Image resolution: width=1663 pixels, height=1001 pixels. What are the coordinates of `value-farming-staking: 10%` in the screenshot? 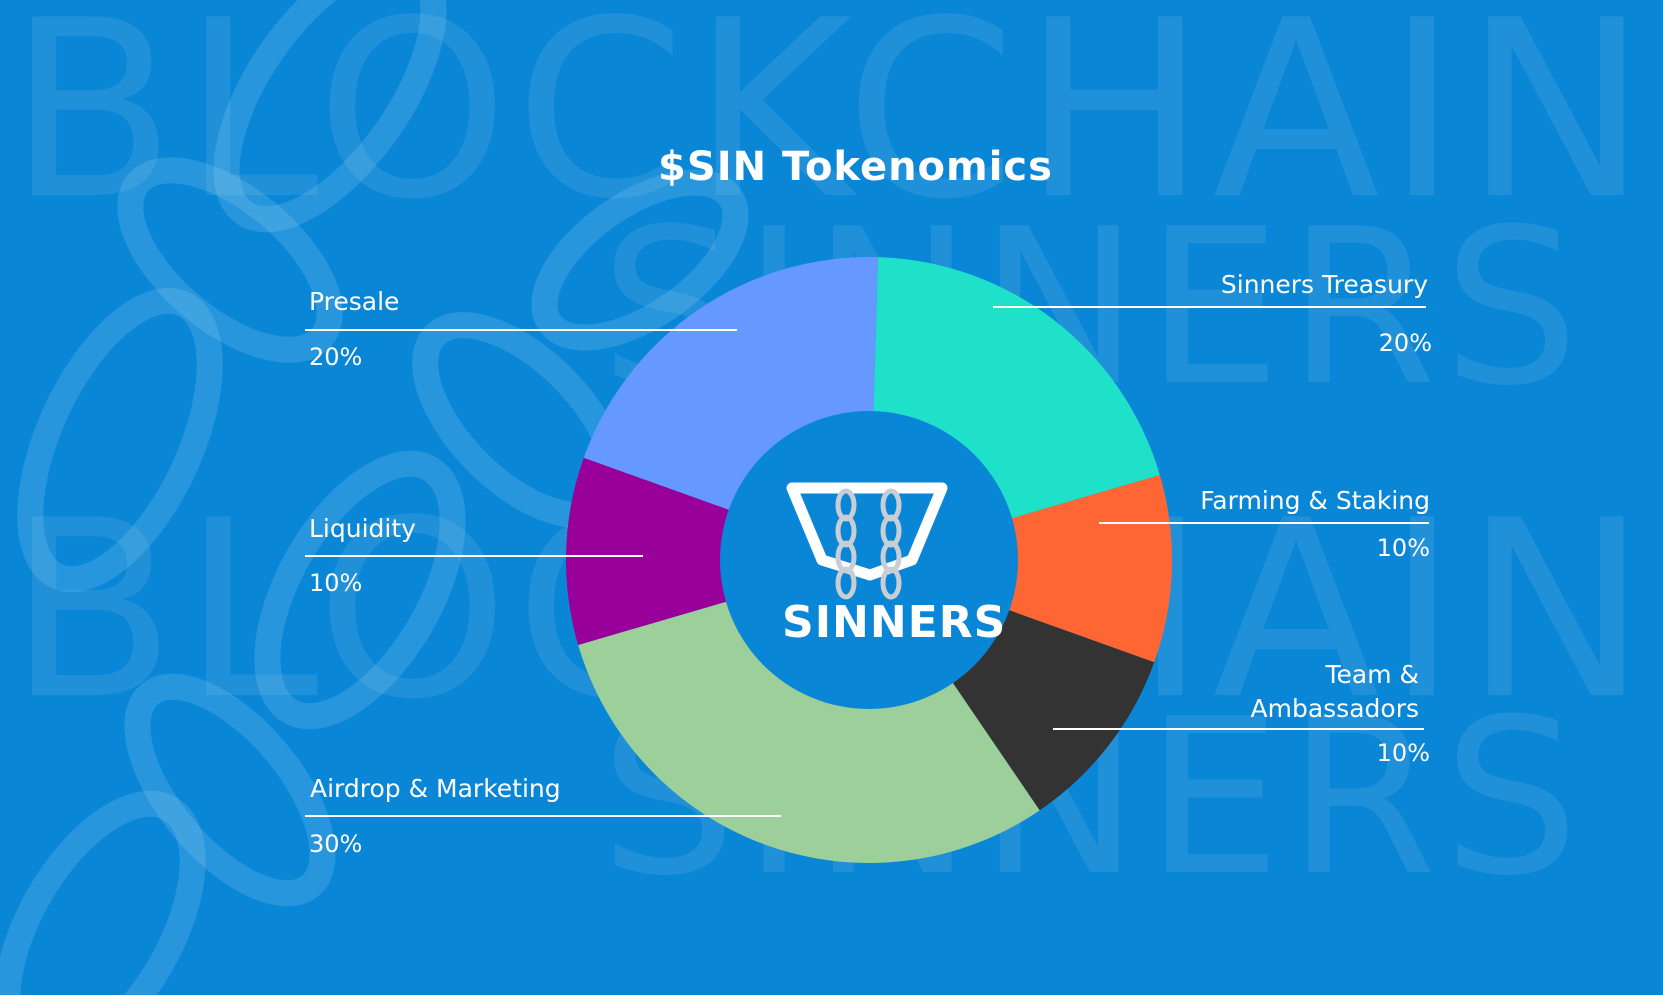 It's located at (1403, 548).